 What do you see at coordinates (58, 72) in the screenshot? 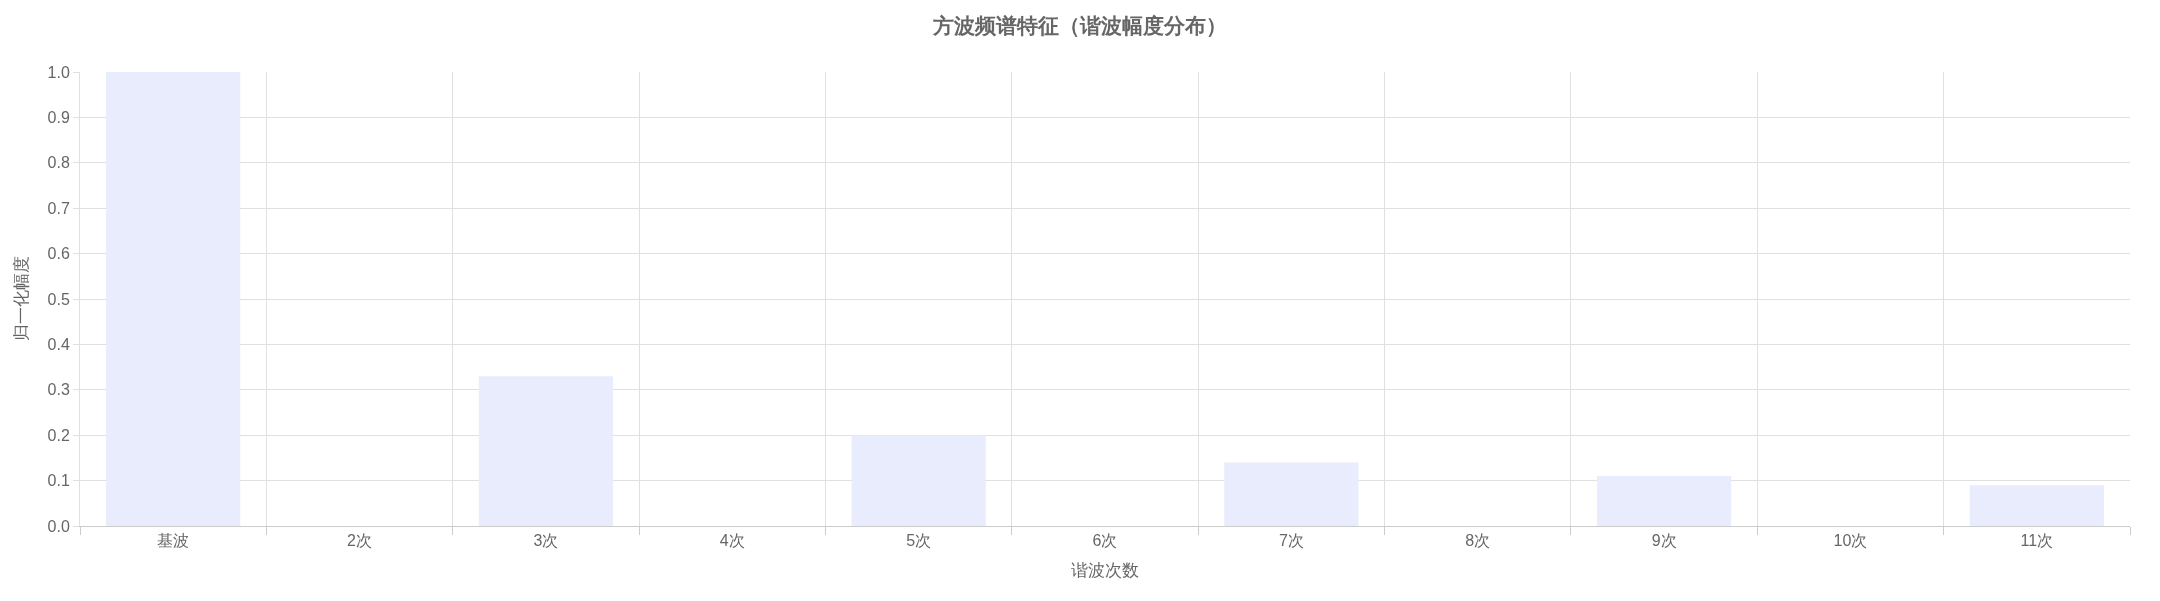
I see `y-tick-label: 1.0` at bounding box center [58, 72].